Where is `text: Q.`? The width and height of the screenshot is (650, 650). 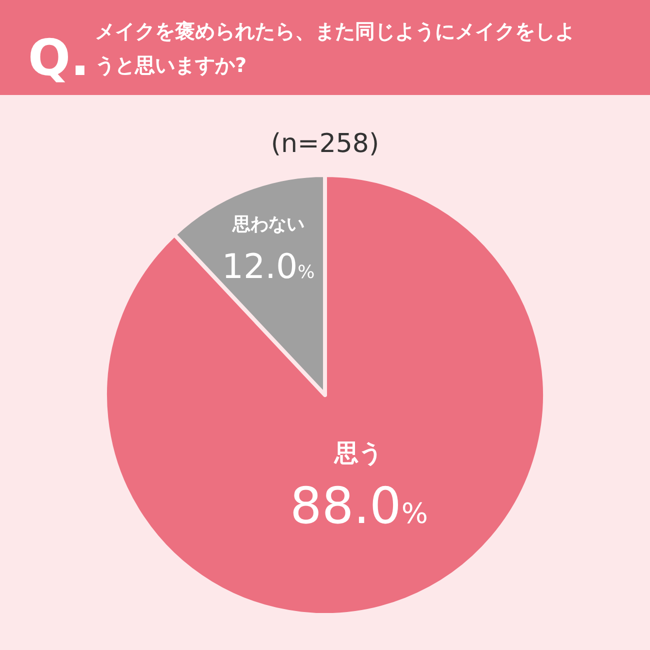 text: Q. is located at coordinates (59, 58).